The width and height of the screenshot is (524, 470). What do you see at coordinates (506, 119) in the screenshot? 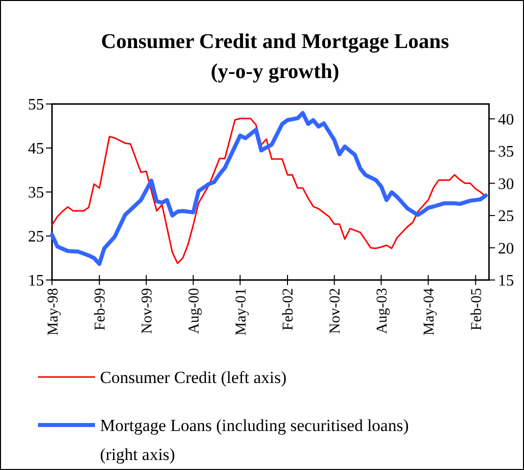
I see `y2-tick-label: 40` at bounding box center [506, 119].